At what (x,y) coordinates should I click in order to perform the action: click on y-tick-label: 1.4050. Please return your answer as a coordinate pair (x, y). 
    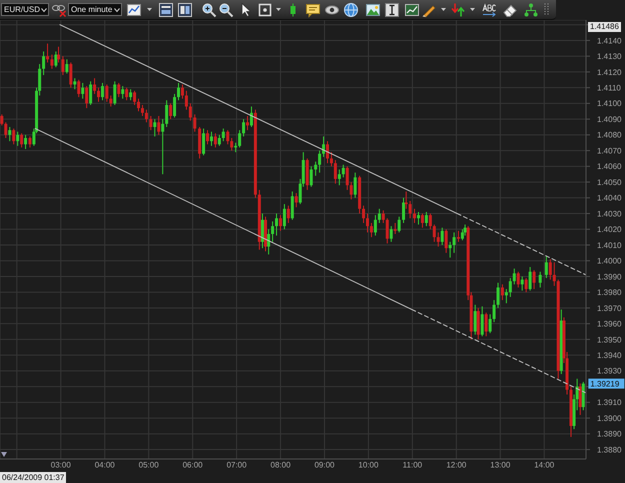
    Looking at the image, I should click on (609, 182).